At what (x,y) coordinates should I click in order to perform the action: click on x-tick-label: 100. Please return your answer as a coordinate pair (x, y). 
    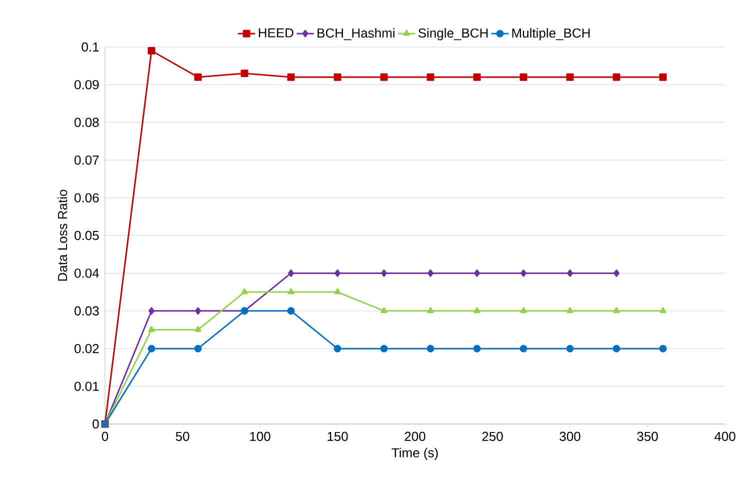
    Looking at the image, I should click on (260, 437).